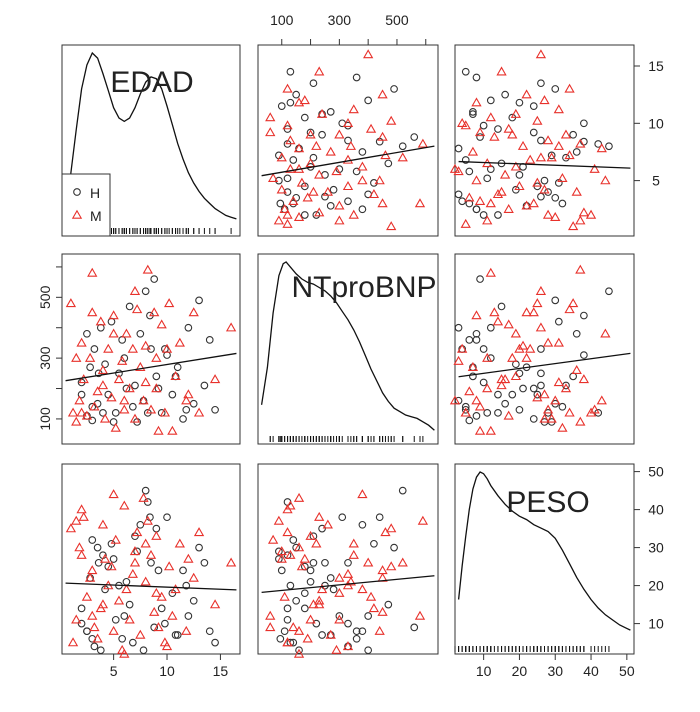 This screenshot has height=712, width=700. What do you see at coordinates (45, 297) in the screenshot?
I see `y-tick-label-NTproBNP: 500` at bounding box center [45, 297].